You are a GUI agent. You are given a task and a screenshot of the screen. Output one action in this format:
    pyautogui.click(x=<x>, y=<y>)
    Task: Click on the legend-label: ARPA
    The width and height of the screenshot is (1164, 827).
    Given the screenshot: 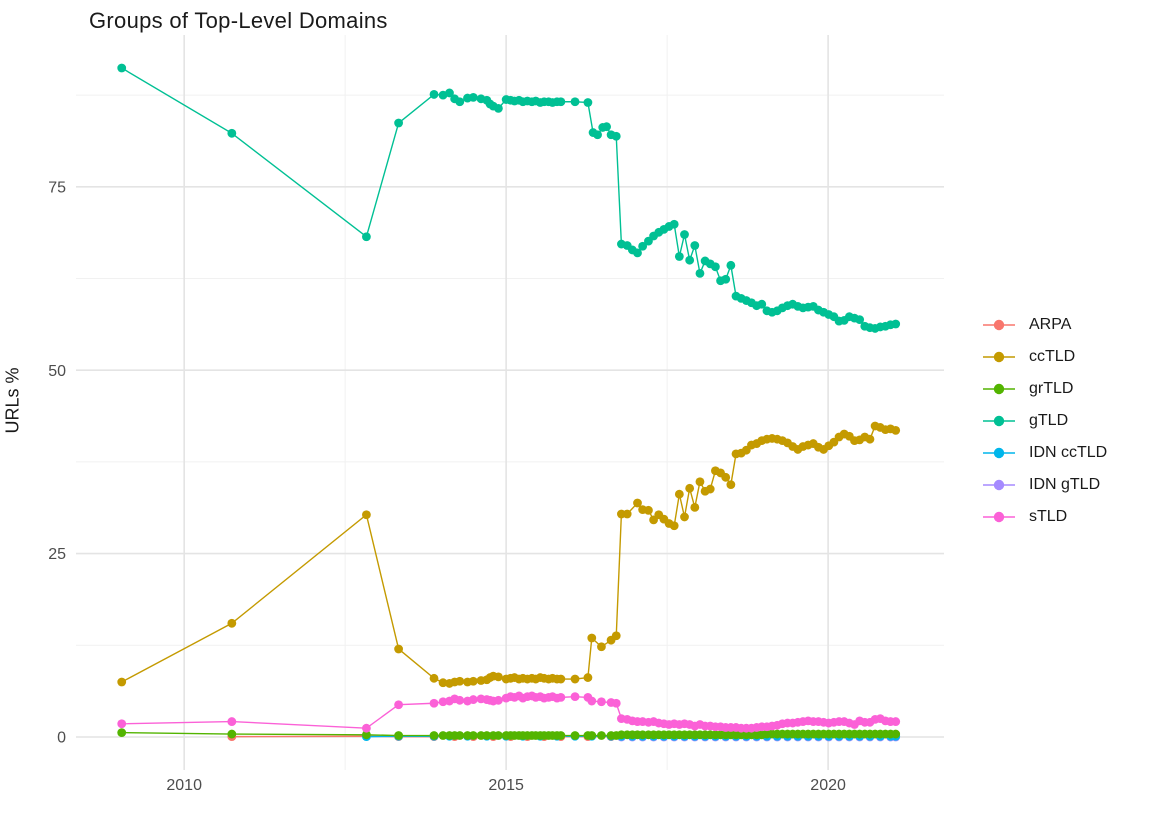 What is the action you would take?
    pyautogui.click(x=1050, y=324)
    